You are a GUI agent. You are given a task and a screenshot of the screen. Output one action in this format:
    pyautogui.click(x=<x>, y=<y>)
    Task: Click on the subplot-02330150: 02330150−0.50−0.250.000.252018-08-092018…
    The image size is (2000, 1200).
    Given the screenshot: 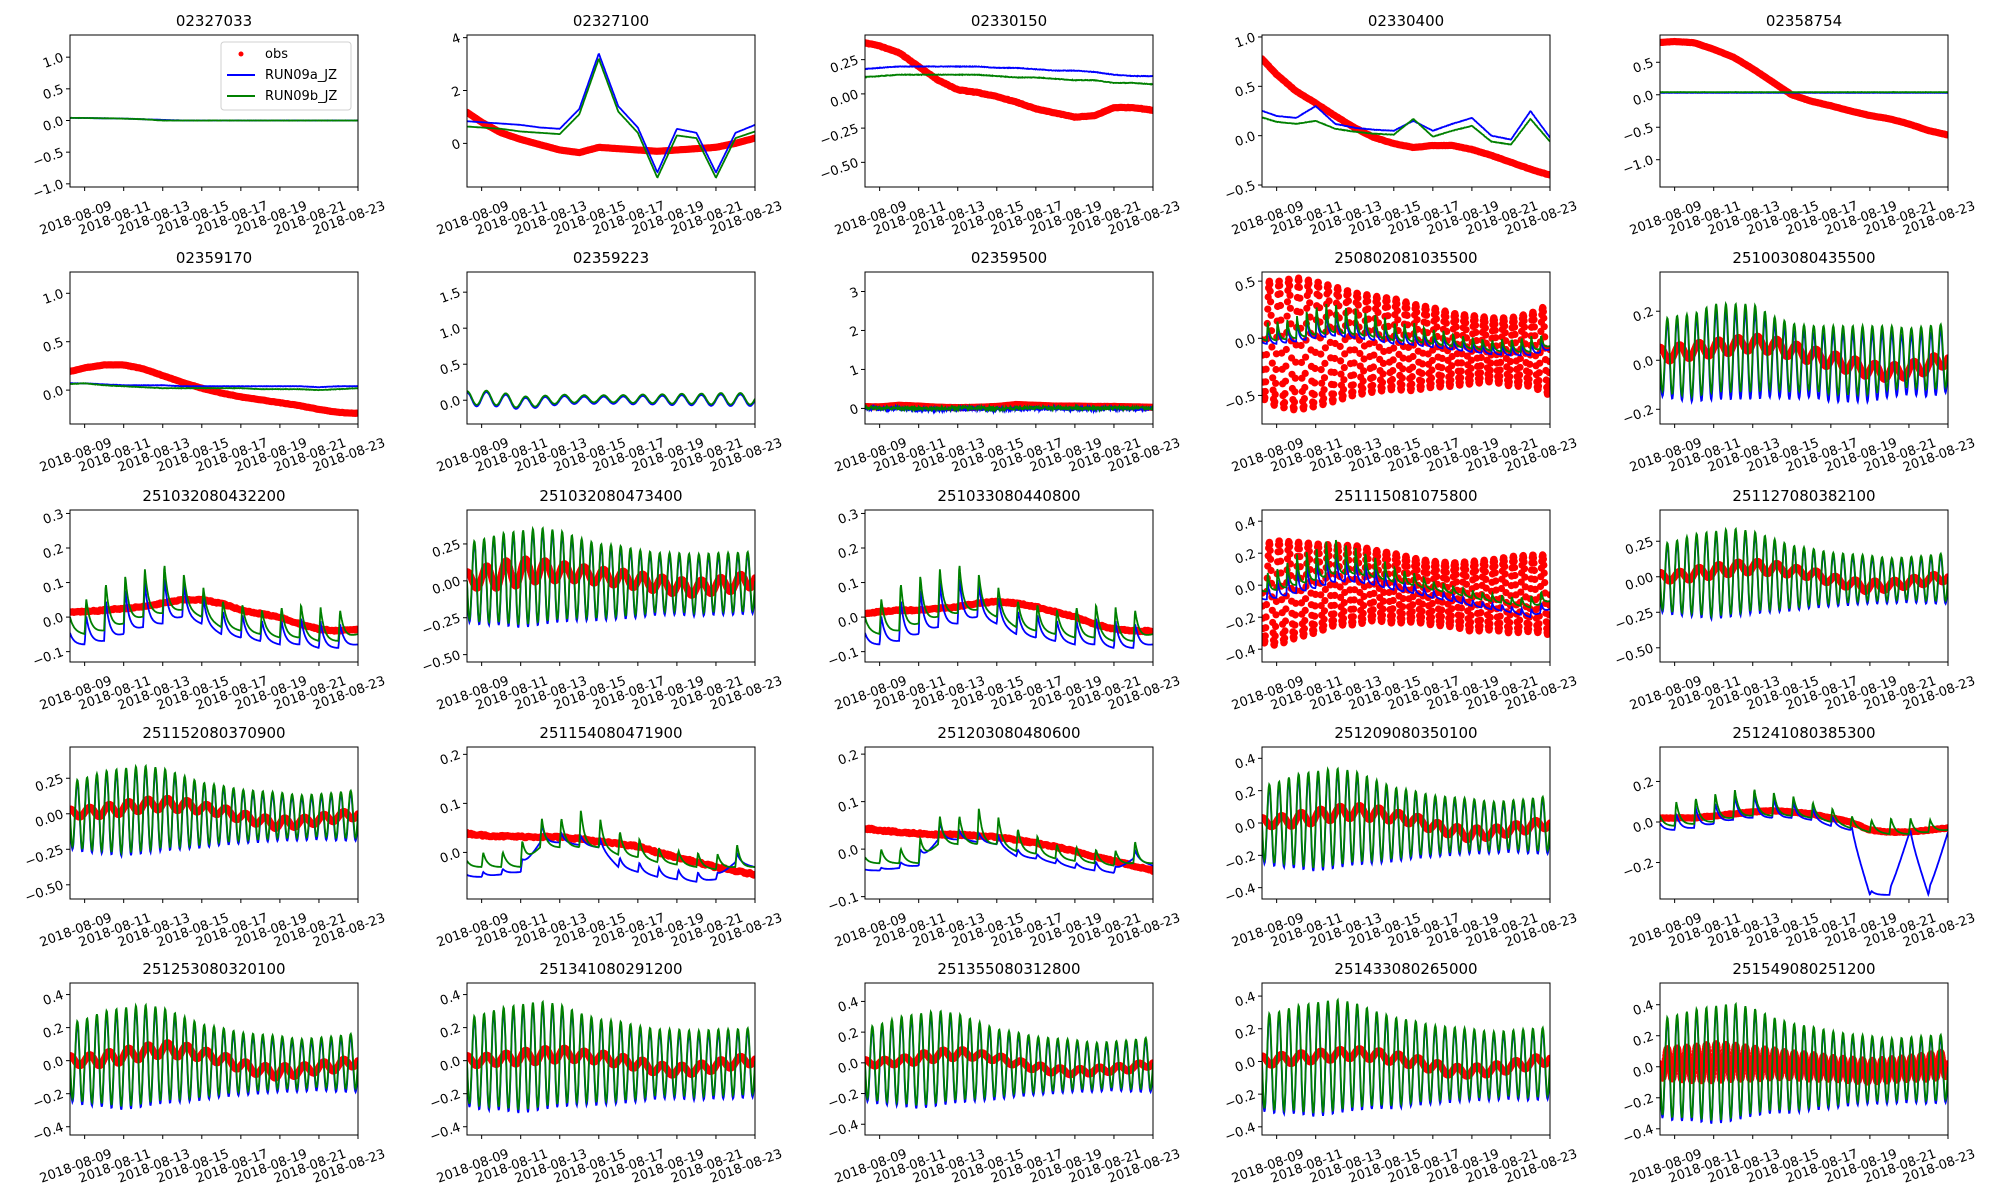 What is the action you would take?
    pyautogui.click(x=1000, y=125)
    